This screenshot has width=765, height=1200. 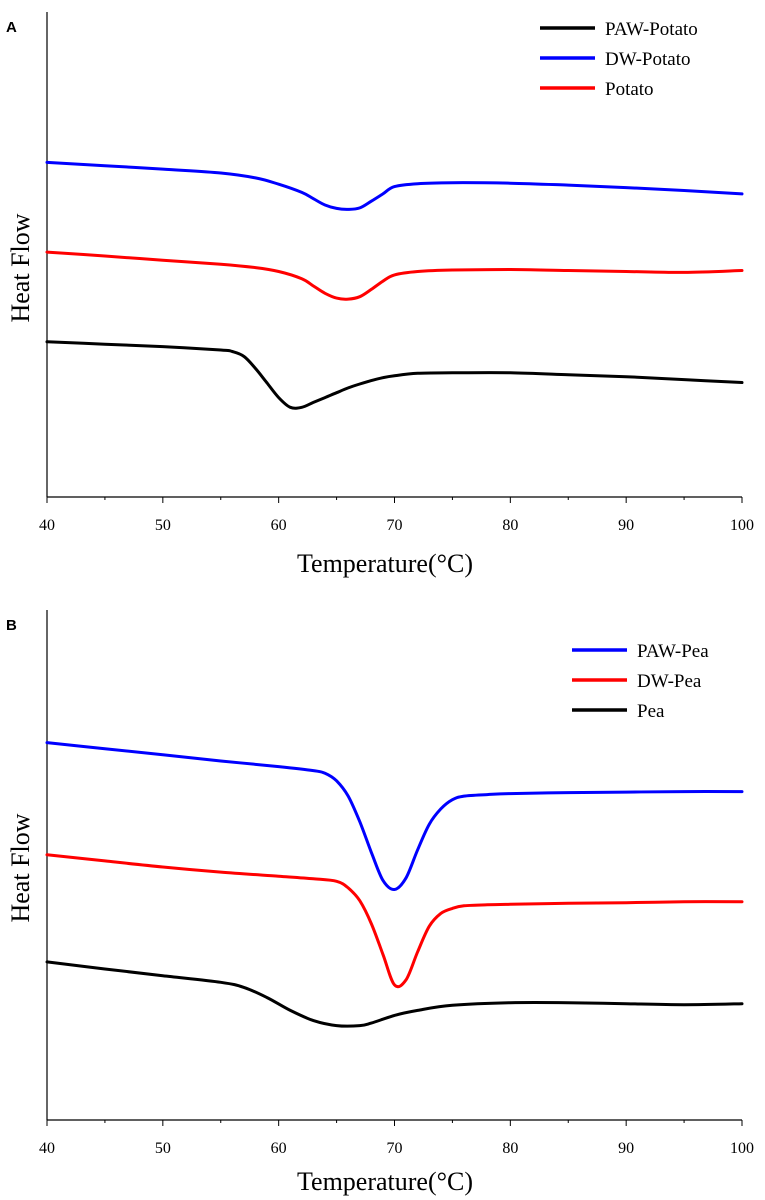 I want to click on series-line-dw-potato, so click(x=394, y=185).